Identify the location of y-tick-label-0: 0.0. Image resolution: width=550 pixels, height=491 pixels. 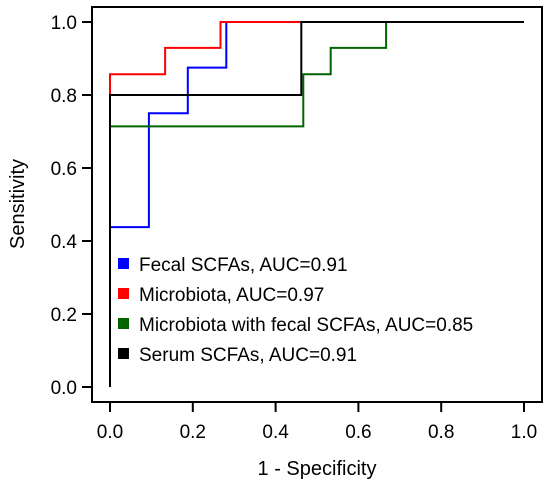
(64, 388).